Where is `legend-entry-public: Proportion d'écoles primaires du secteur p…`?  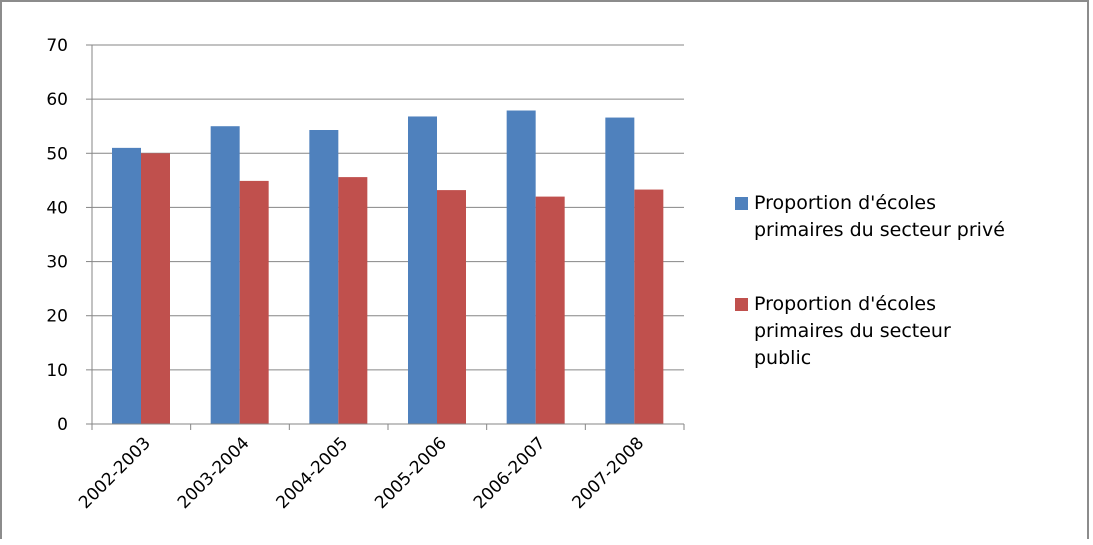
legend-entry-public: Proportion d'écoles primaires du secteur p… is located at coordinates (843, 331).